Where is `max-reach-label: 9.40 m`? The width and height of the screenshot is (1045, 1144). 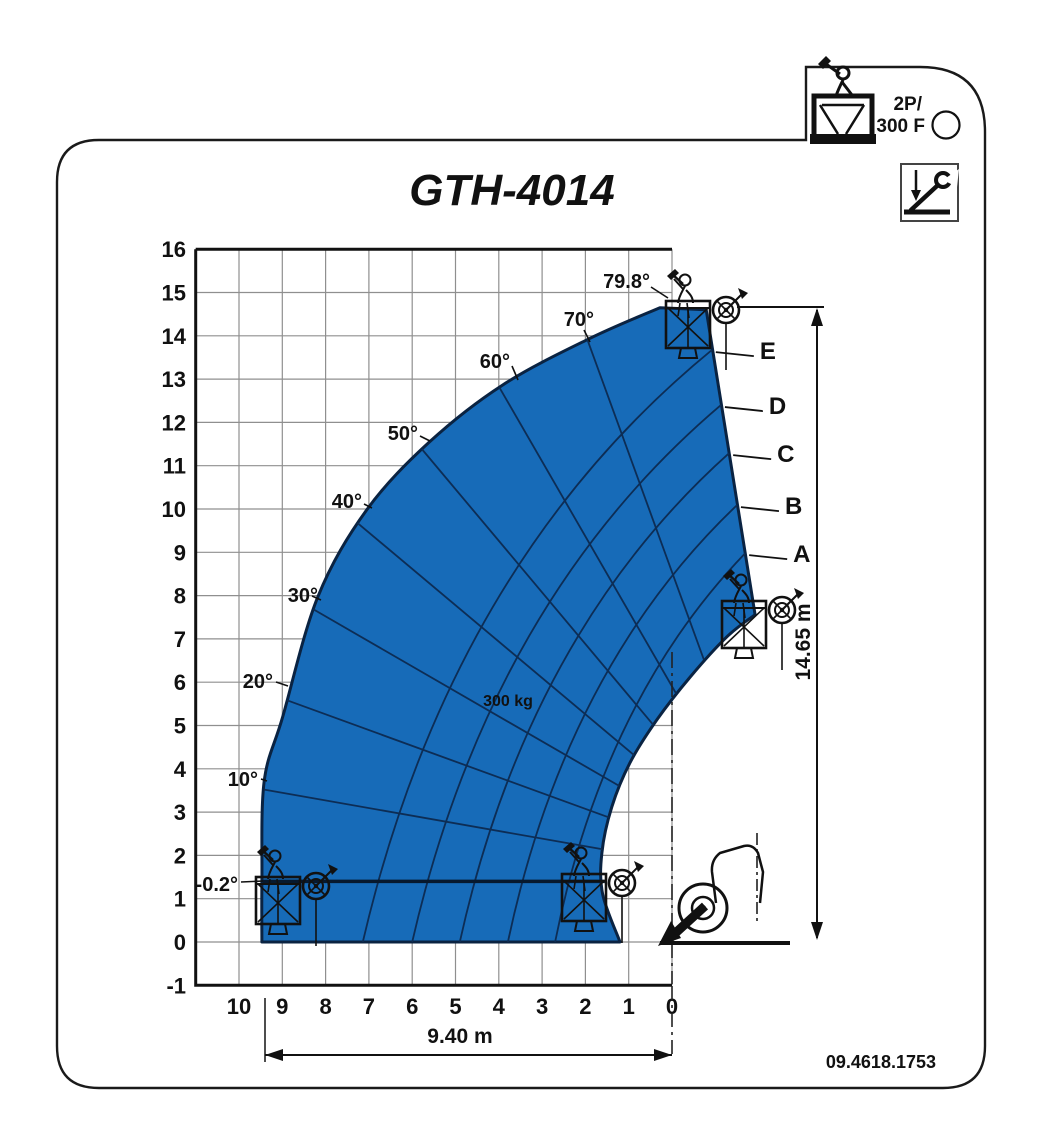
max-reach-label: 9.40 m is located at coordinates (459, 1036).